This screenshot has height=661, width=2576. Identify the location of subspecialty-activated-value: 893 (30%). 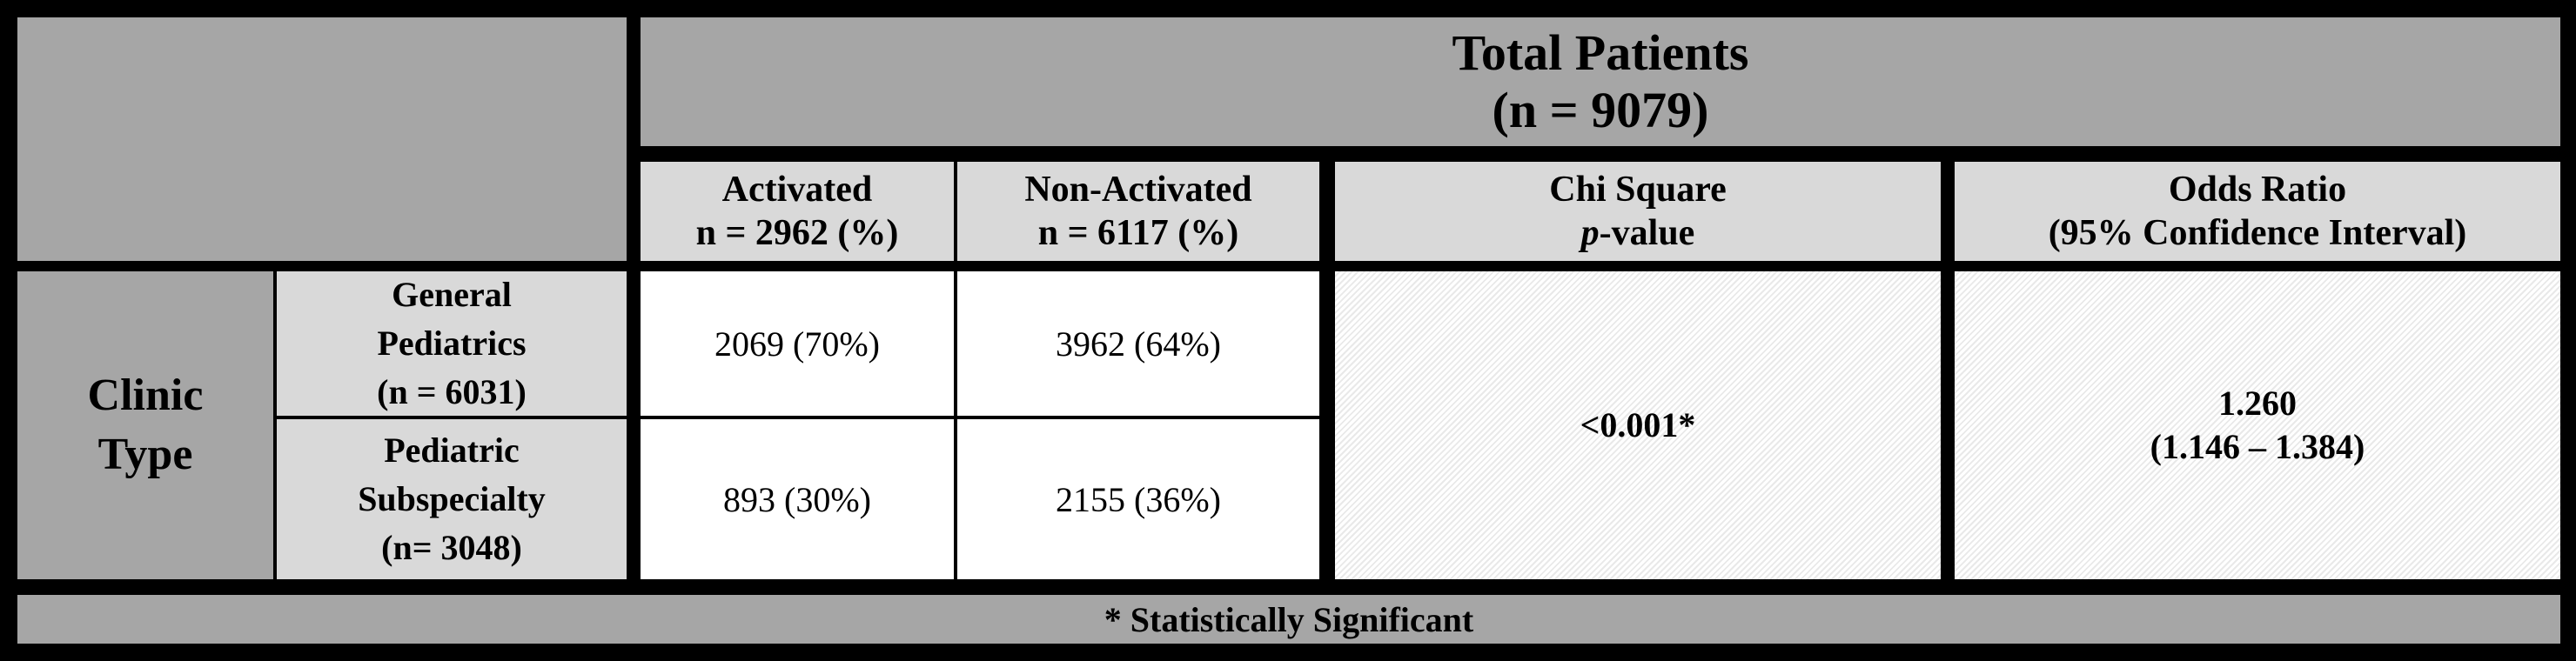
(797, 499).